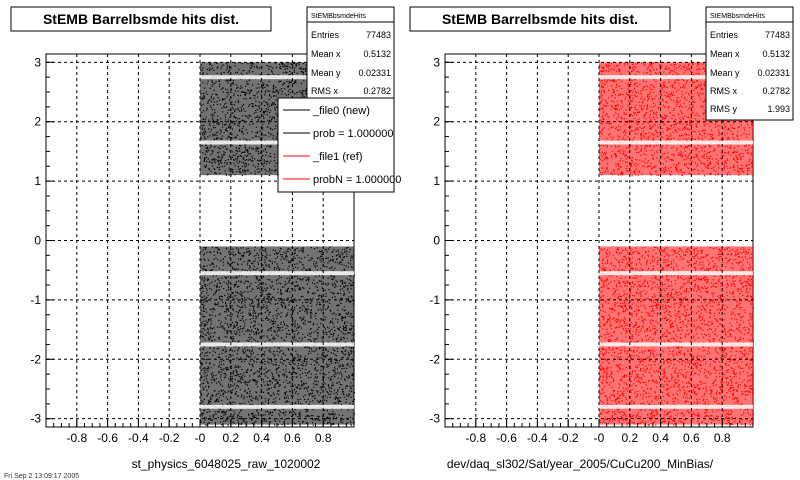 This screenshot has height=480, width=800. I want to click on legend-entry-file1: _file1 (ref), so click(337, 157).